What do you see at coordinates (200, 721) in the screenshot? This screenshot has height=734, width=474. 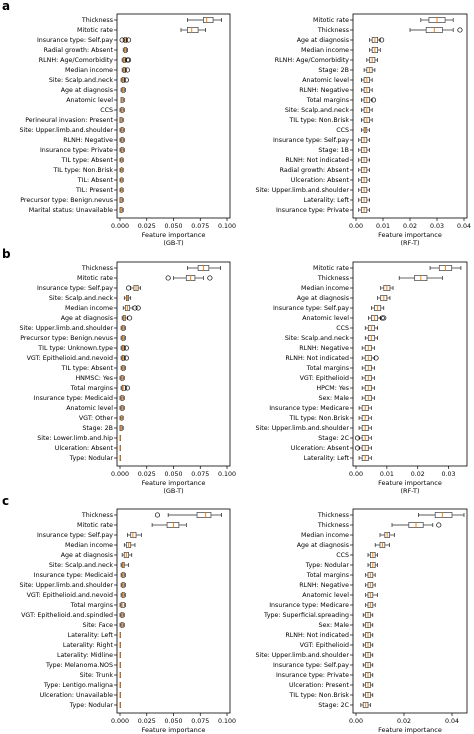 I see `x-tick-label: 0.075` at bounding box center [200, 721].